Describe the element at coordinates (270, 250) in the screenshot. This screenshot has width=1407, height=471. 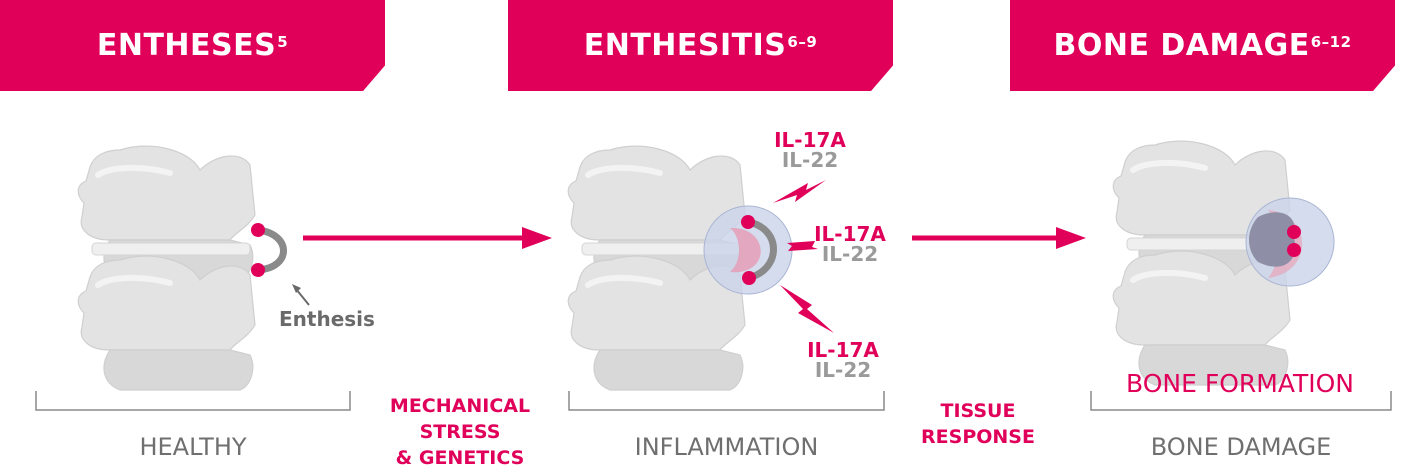
I see `enthesis-ligament` at that location.